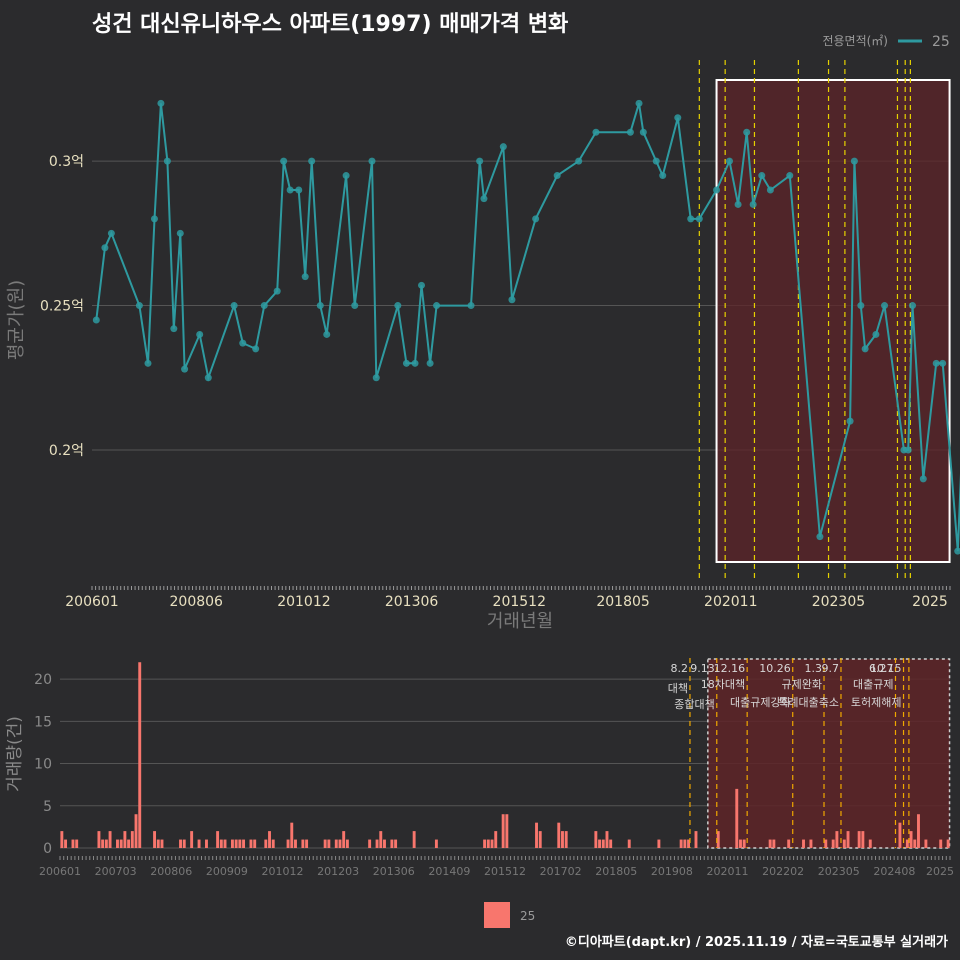 The width and height of the screenshot is (960, 960). What do you see at coordinates (808, 702) in the screenshot?
I see `event-name-label: 특례대출축소` at bounding box center [808, 702].